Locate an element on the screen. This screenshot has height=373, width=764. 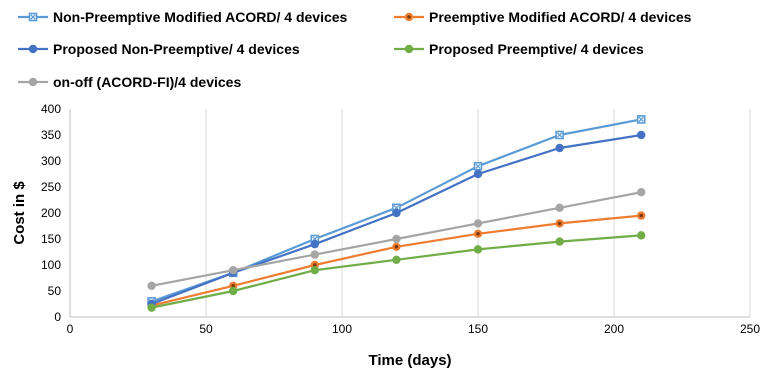
x-tick-label: 50 is located at coordinates (206, 329).